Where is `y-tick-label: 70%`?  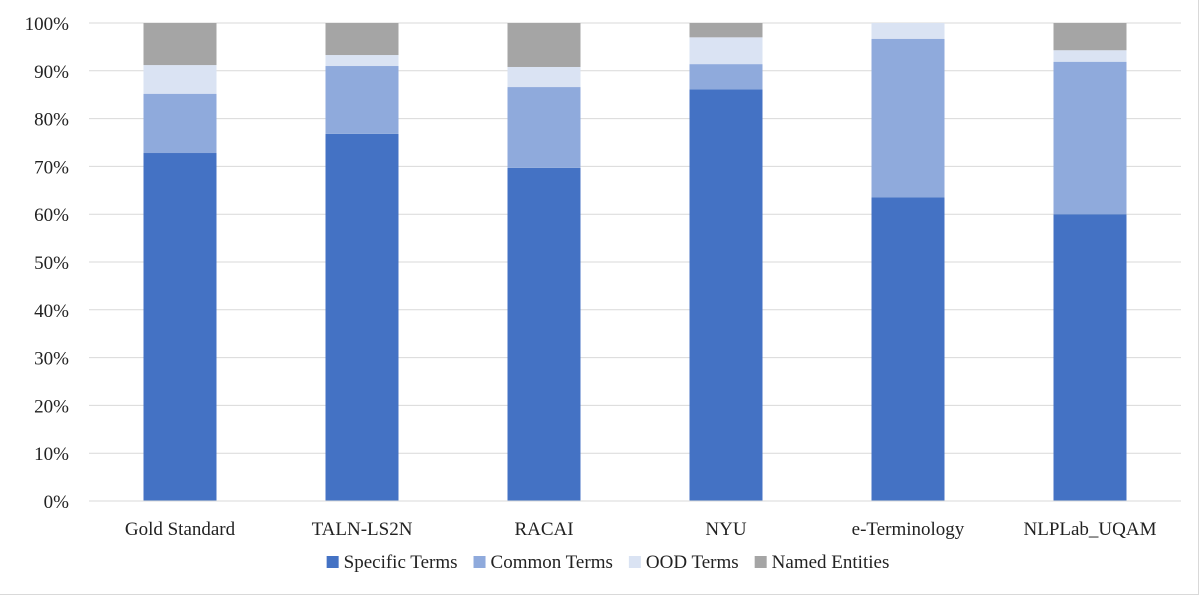 y-tick-label: 70% is located at coordinates (51, 167).